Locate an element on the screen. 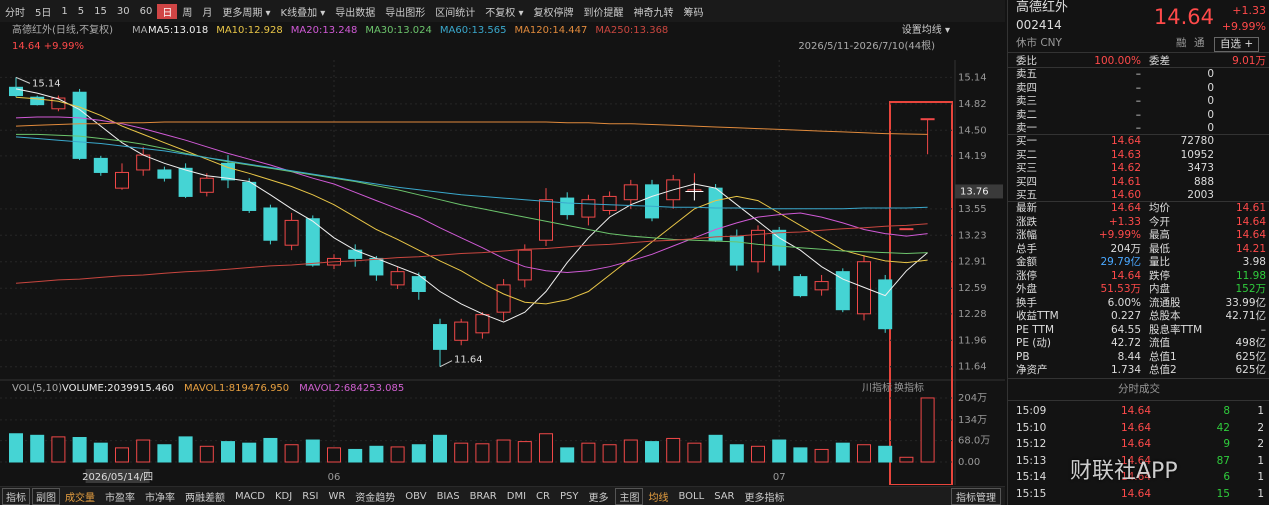 This screenshot has height=505, width=1269. period-button: 1 is located at coordinates (64, 11).